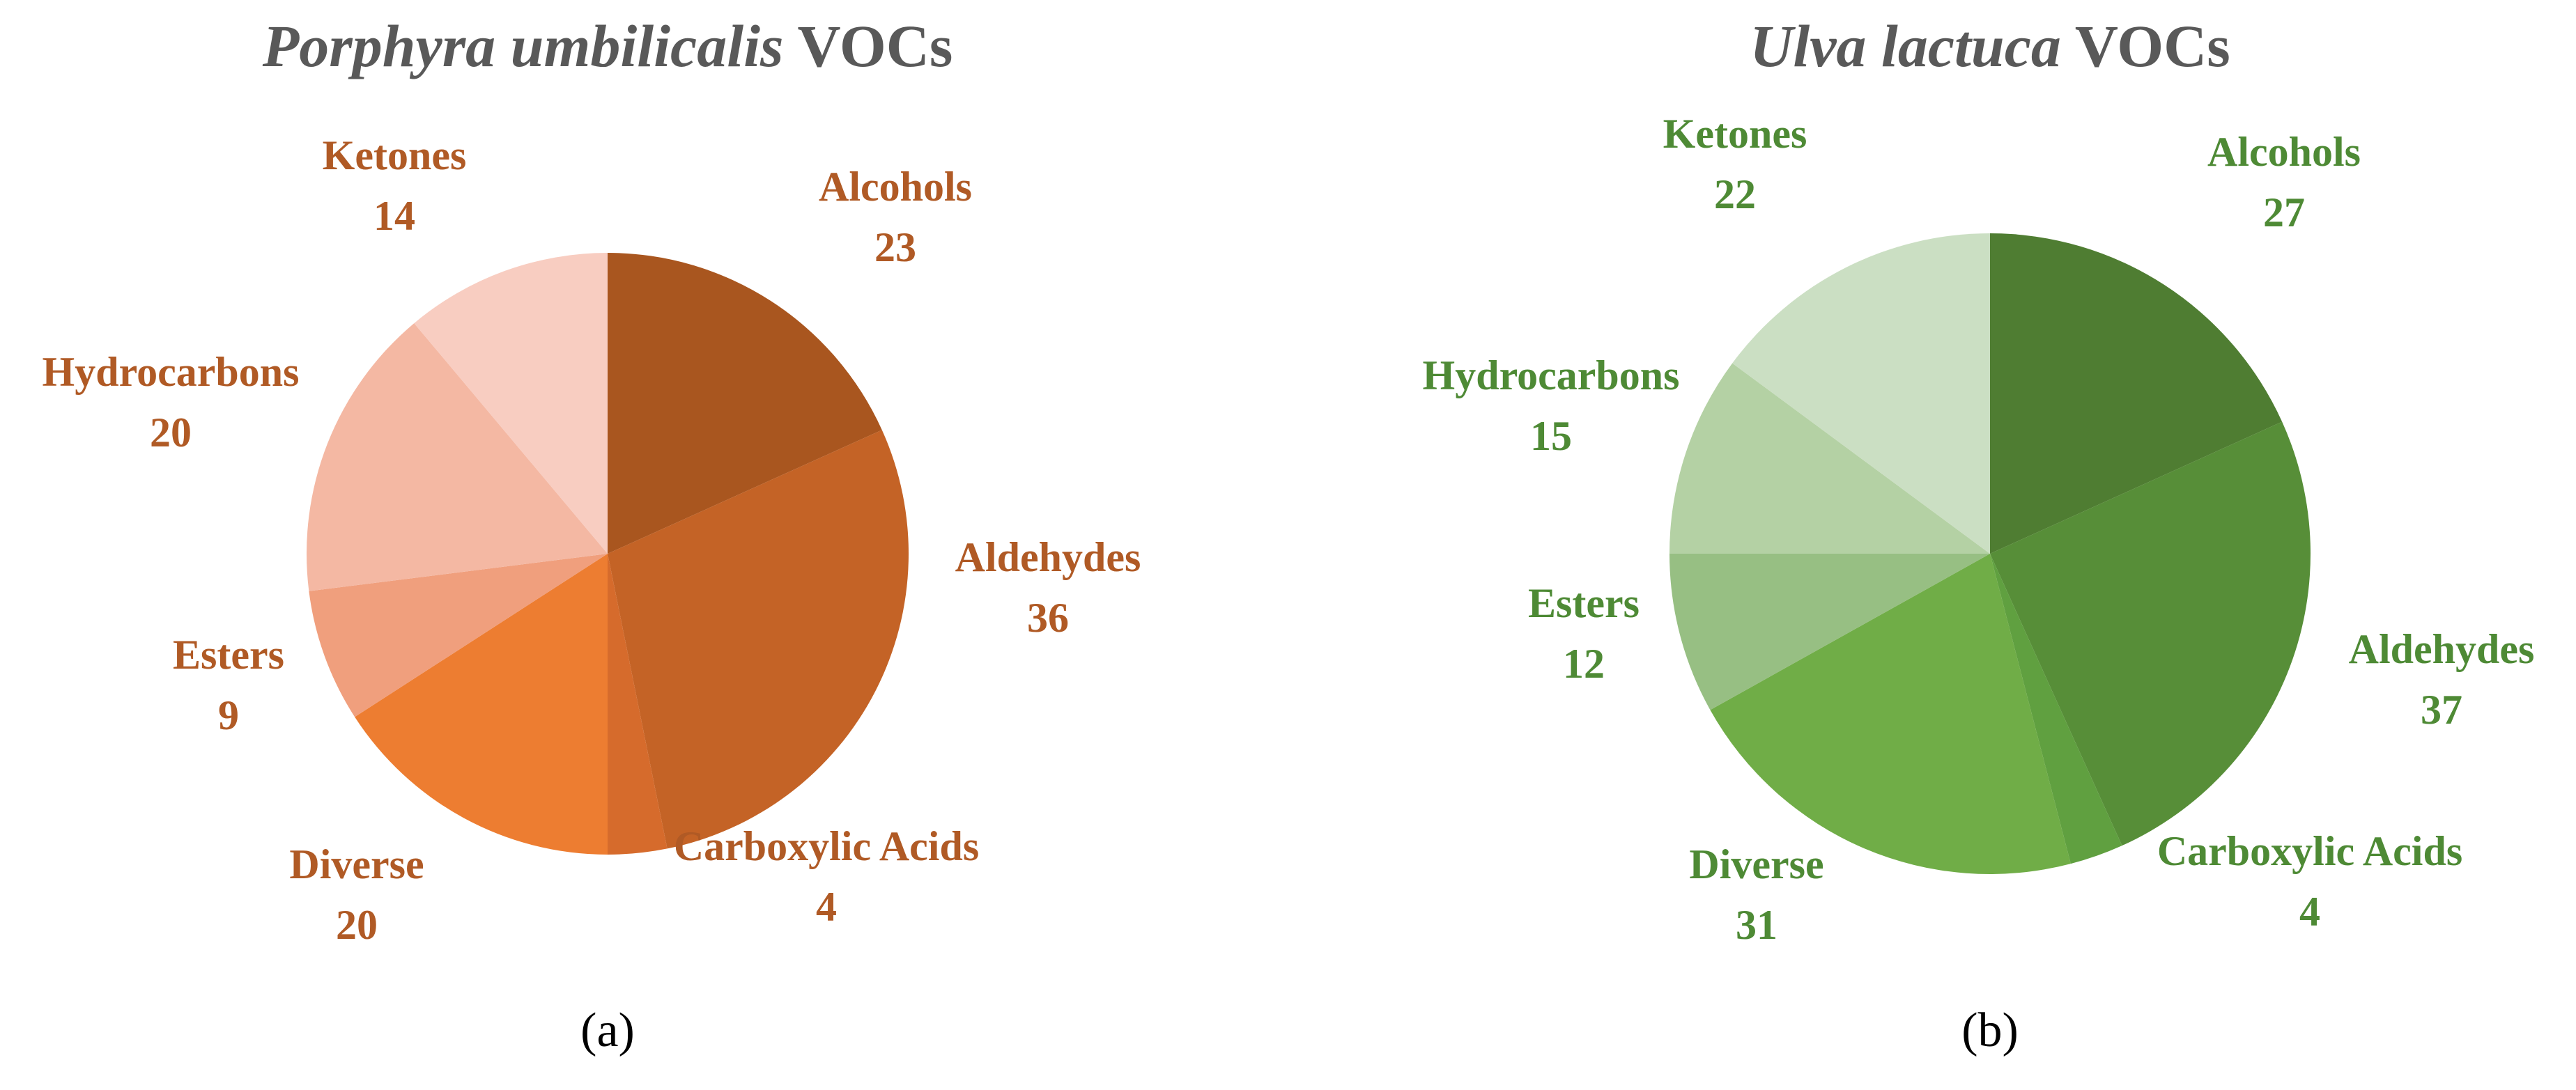 The image size is (2576, 1090). What do you see at coordinates (607, 1030) in the screenshot?
I see `caption: (a)` at bounding box center [607, 1030].